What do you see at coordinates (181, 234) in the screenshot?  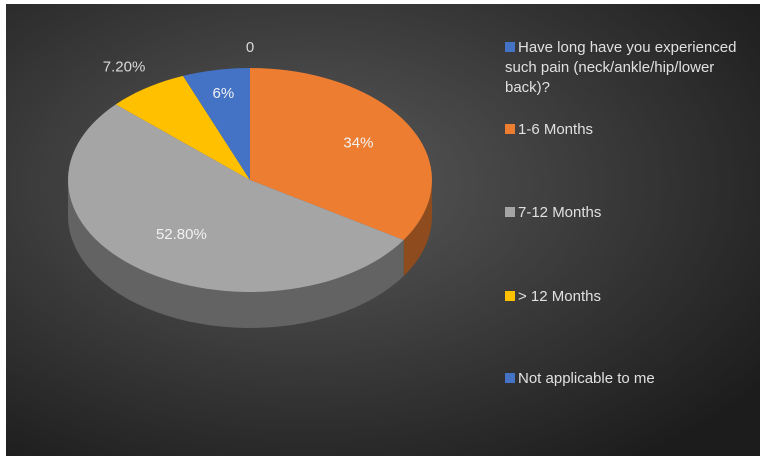 I see `data-label: 52.80%` at bounding box center [181, 234].